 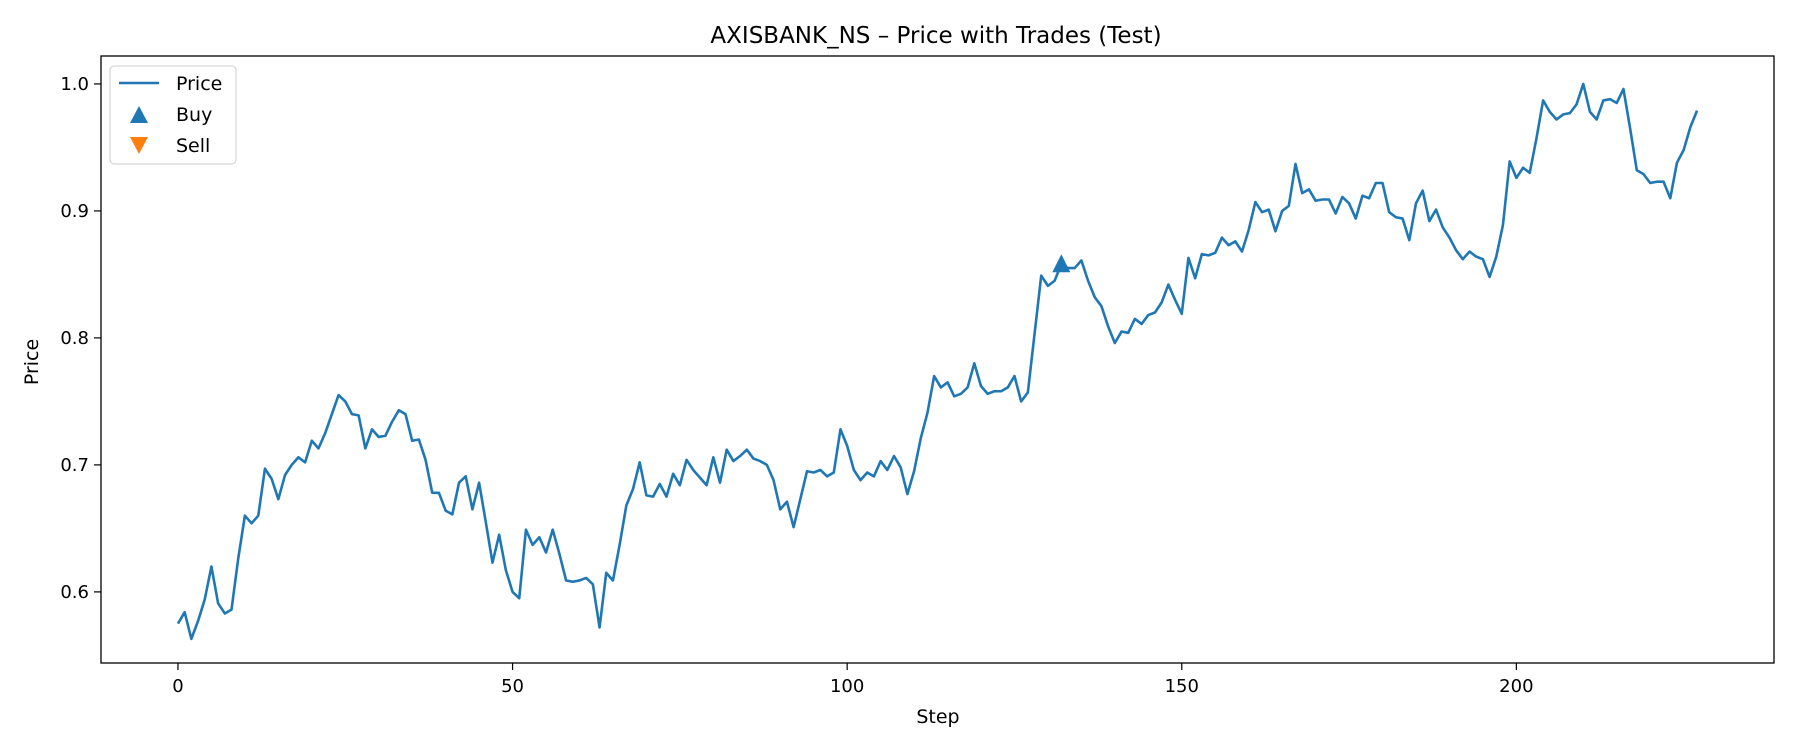 What do you see at coordinates (139, 145) in the screenshot?
I see `legend-sell-marker` at bounding box center [139, 145].